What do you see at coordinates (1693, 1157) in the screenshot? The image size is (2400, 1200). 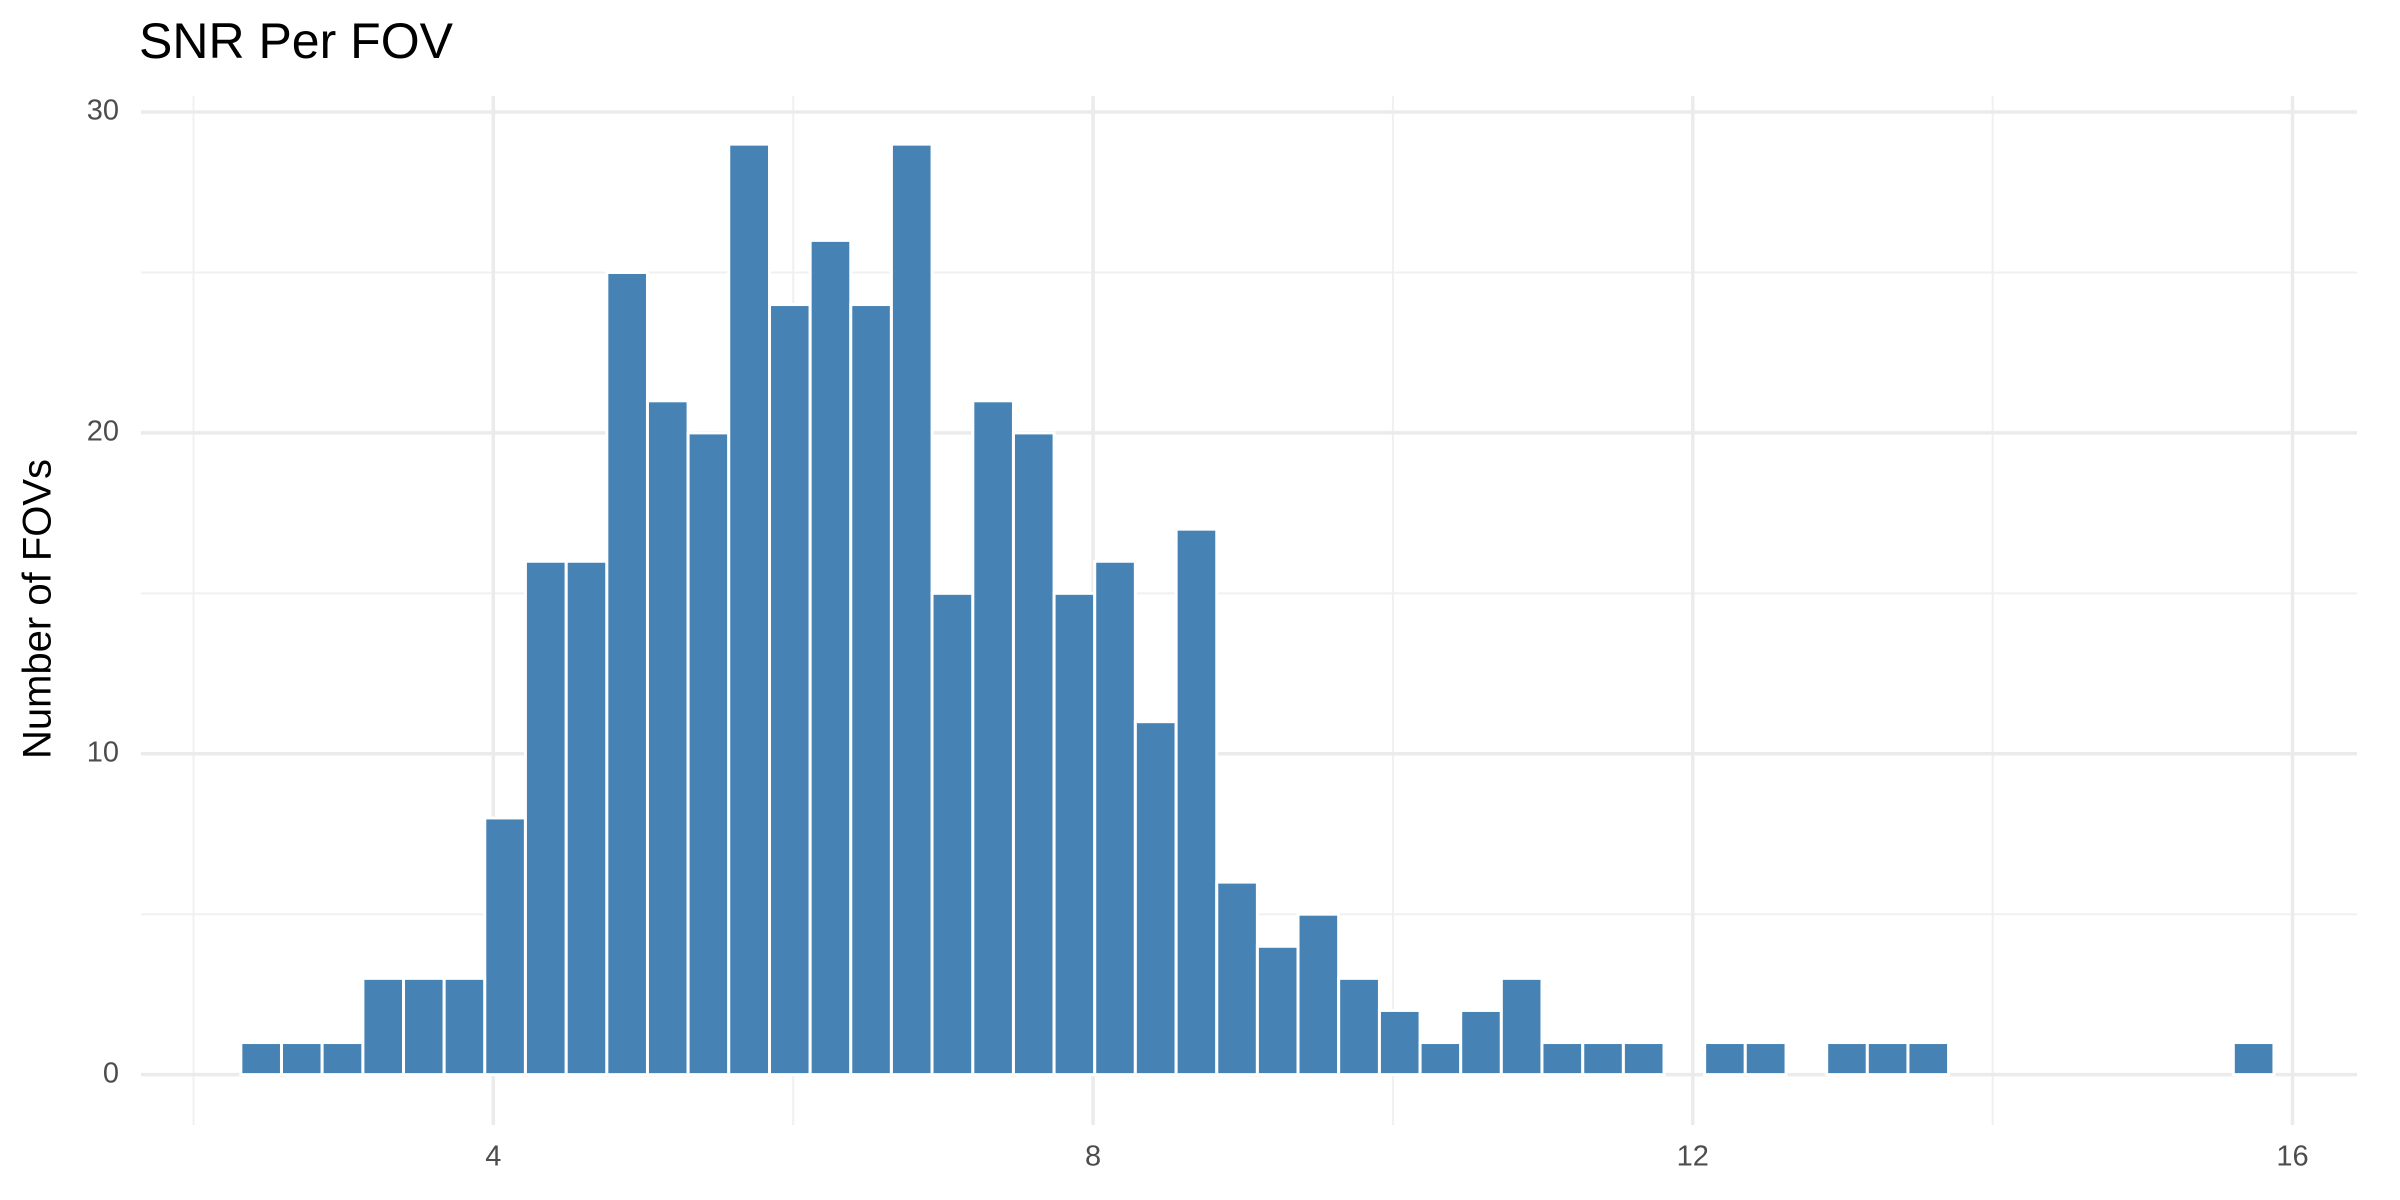 I see `x-tick-label: 12` at bounding box center [1693, 1157].